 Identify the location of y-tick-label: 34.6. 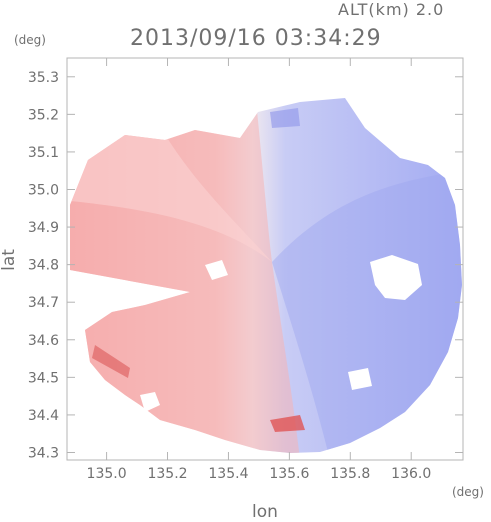
(43, 341).